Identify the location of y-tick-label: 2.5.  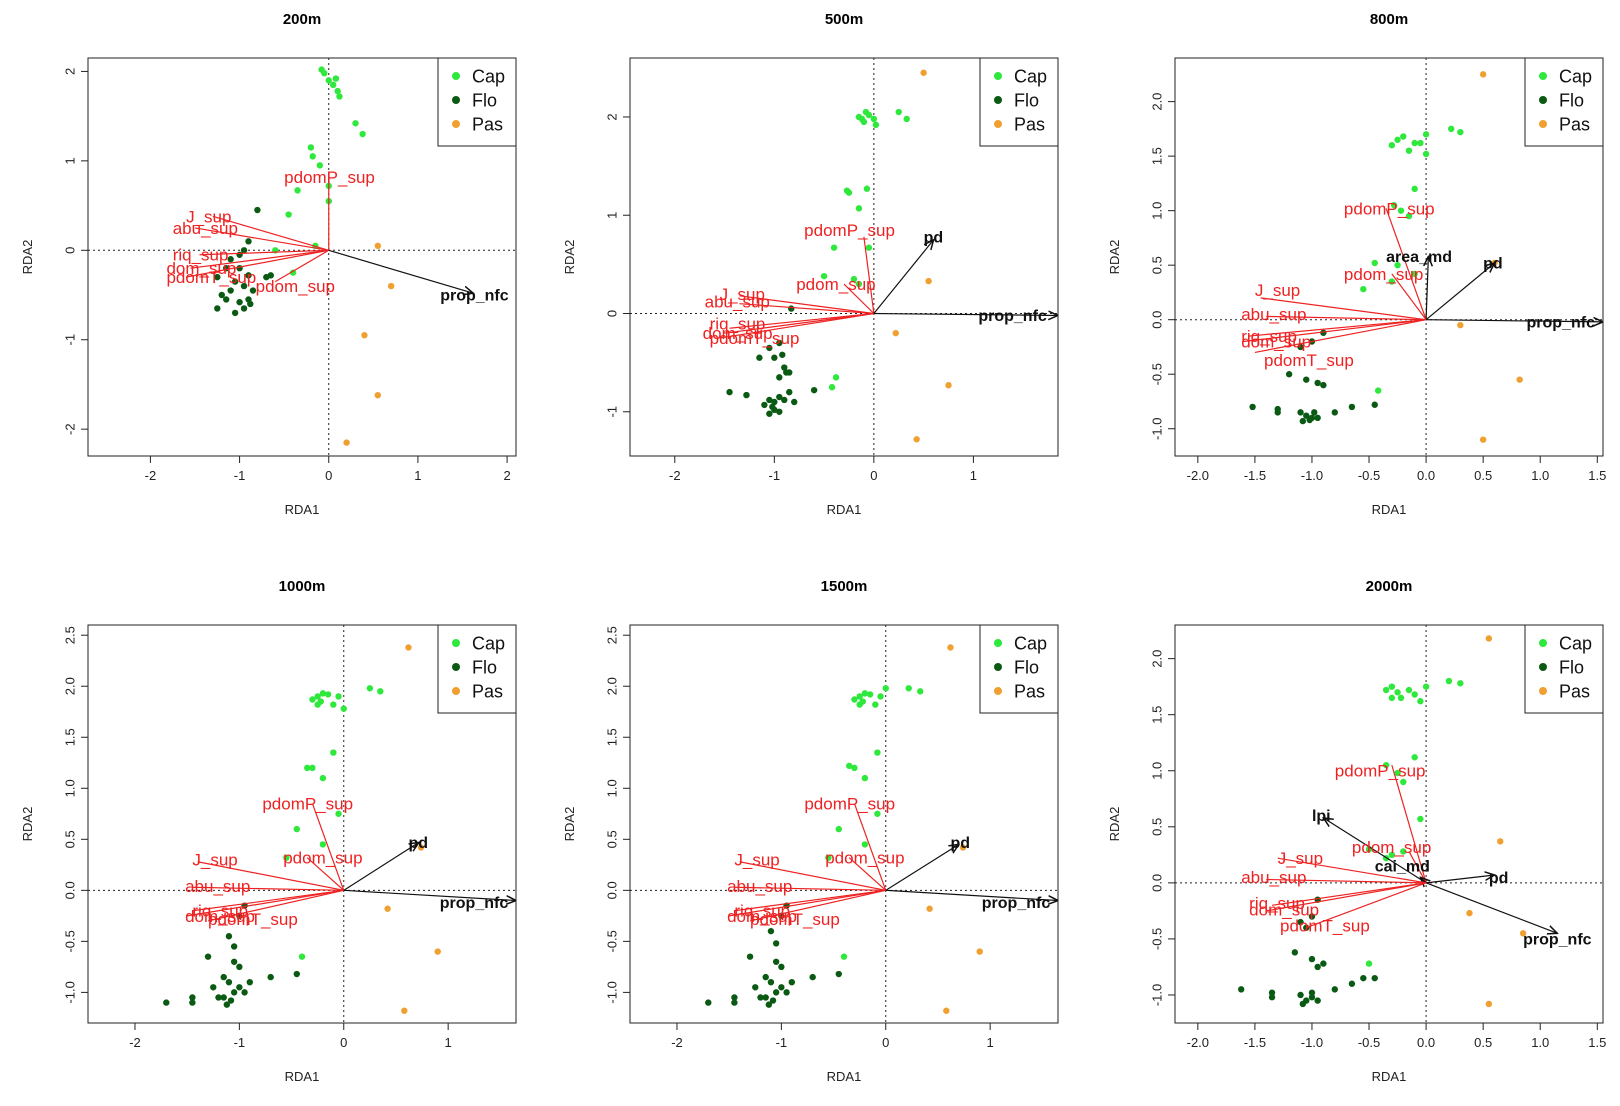
(70, 635).